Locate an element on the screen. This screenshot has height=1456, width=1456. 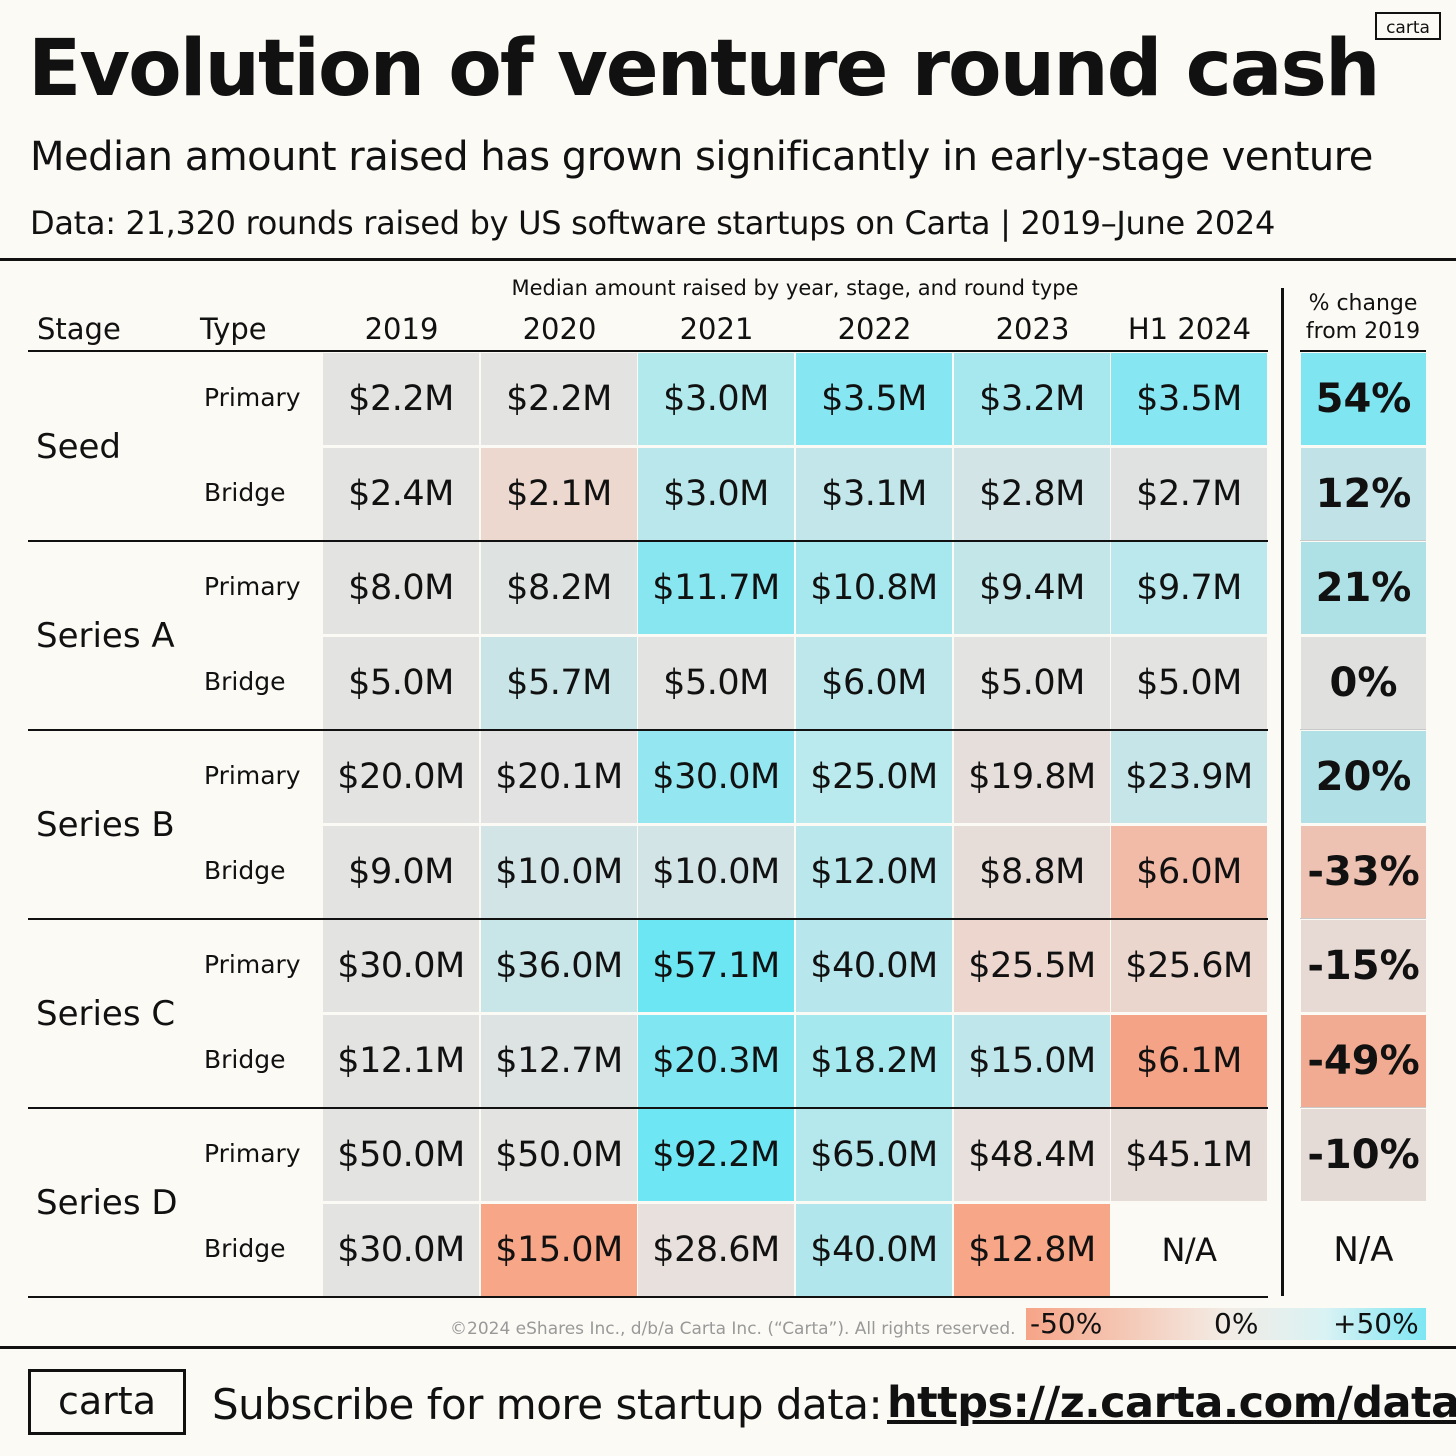
legend-min-label: -50% is located at coordinates (1066, 1323).